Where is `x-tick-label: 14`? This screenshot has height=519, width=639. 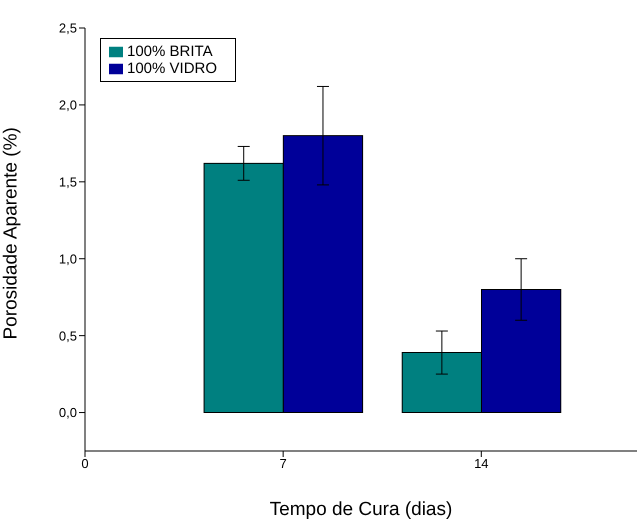
x-tick-label: 14 is located at coordinates (481, 464).